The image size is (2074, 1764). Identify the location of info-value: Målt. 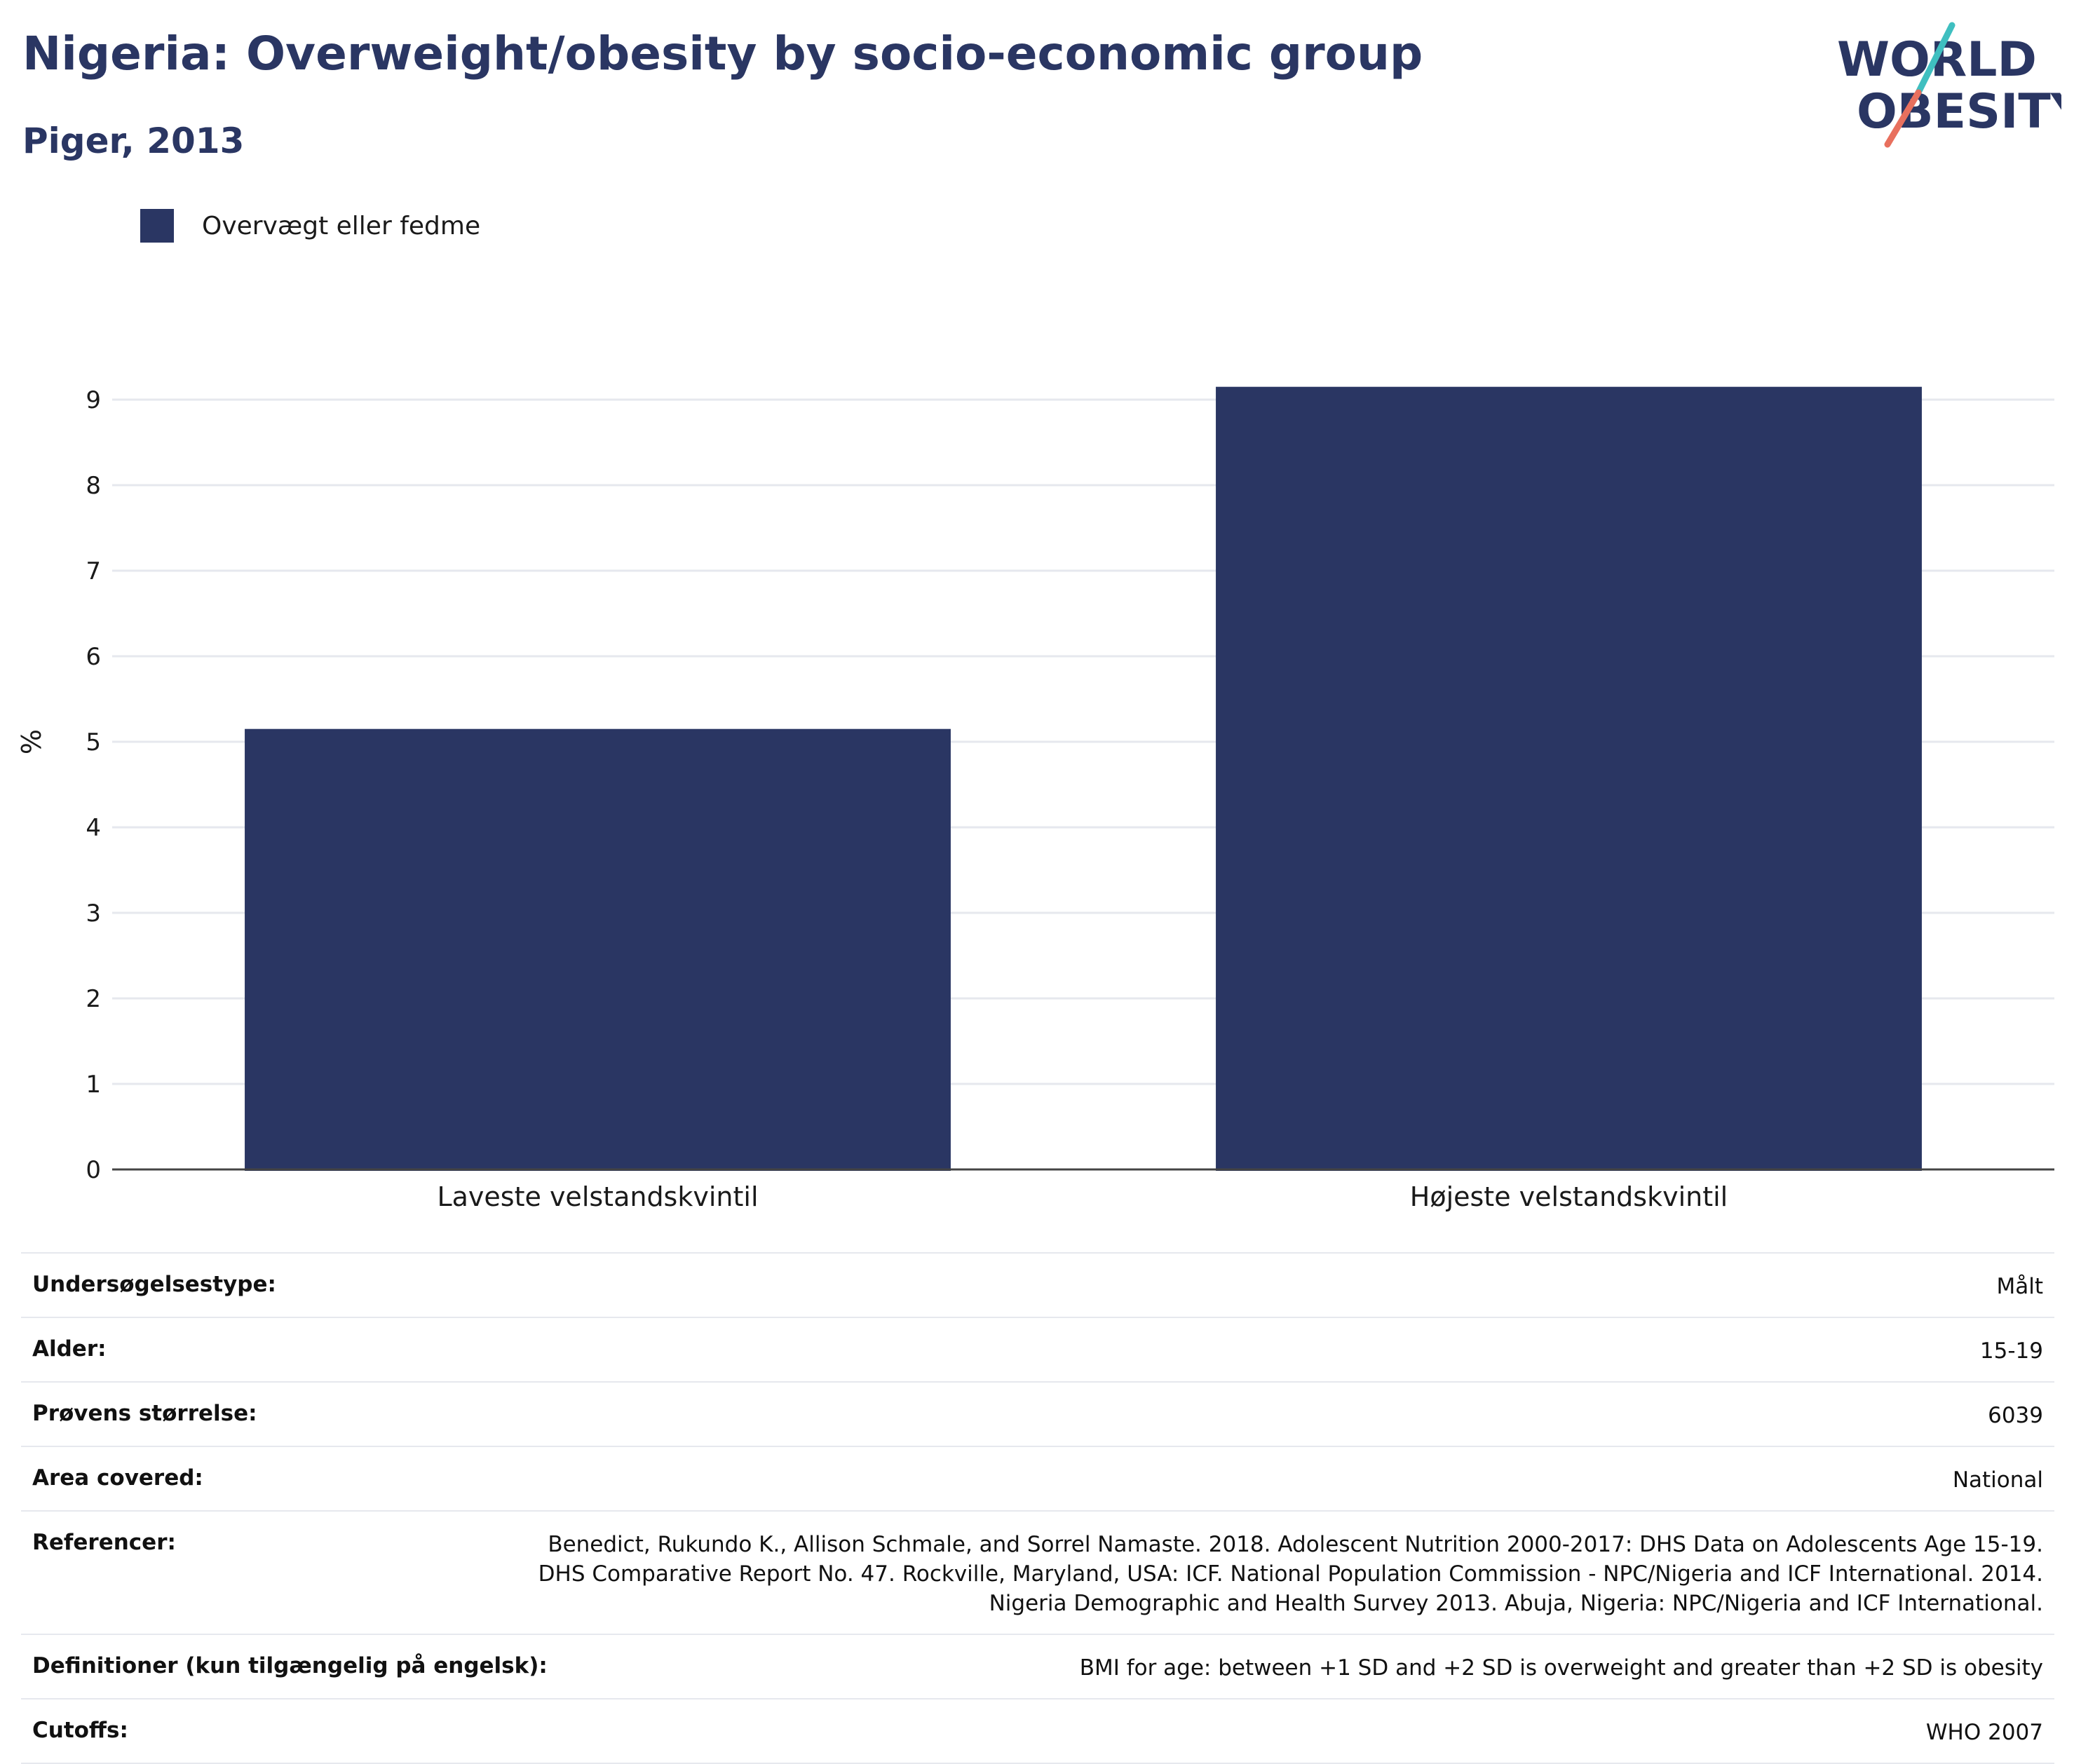
(2019, 1287).